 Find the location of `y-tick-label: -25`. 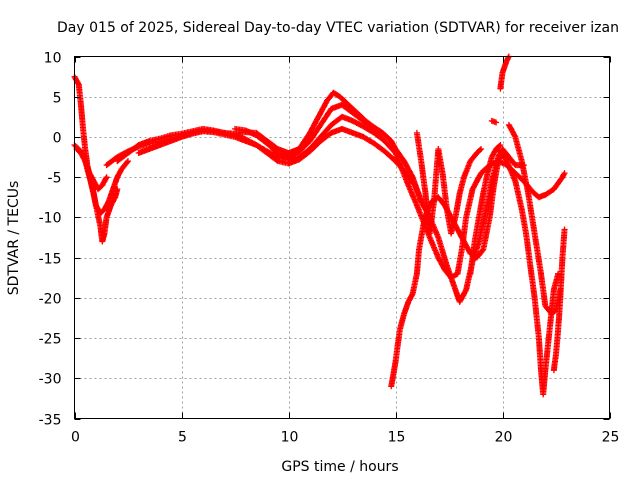

y-tick-label: -25 is located at coordinates (50, 340).